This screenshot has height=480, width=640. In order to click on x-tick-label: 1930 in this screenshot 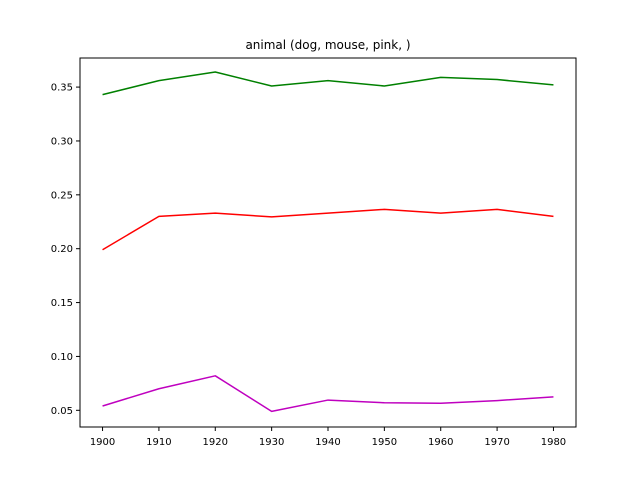, I will do `click(271, 442)`.